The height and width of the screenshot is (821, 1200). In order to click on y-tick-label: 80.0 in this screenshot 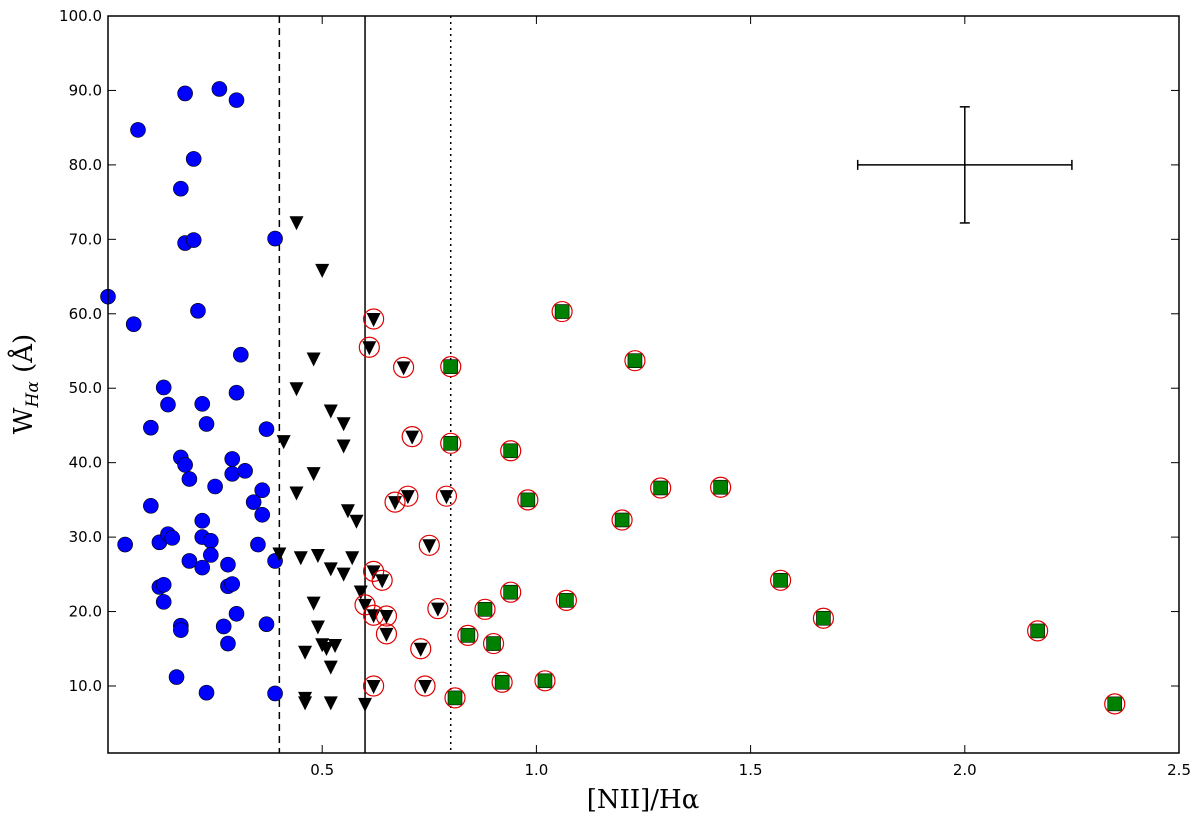, I will do `click(85, 165)`.